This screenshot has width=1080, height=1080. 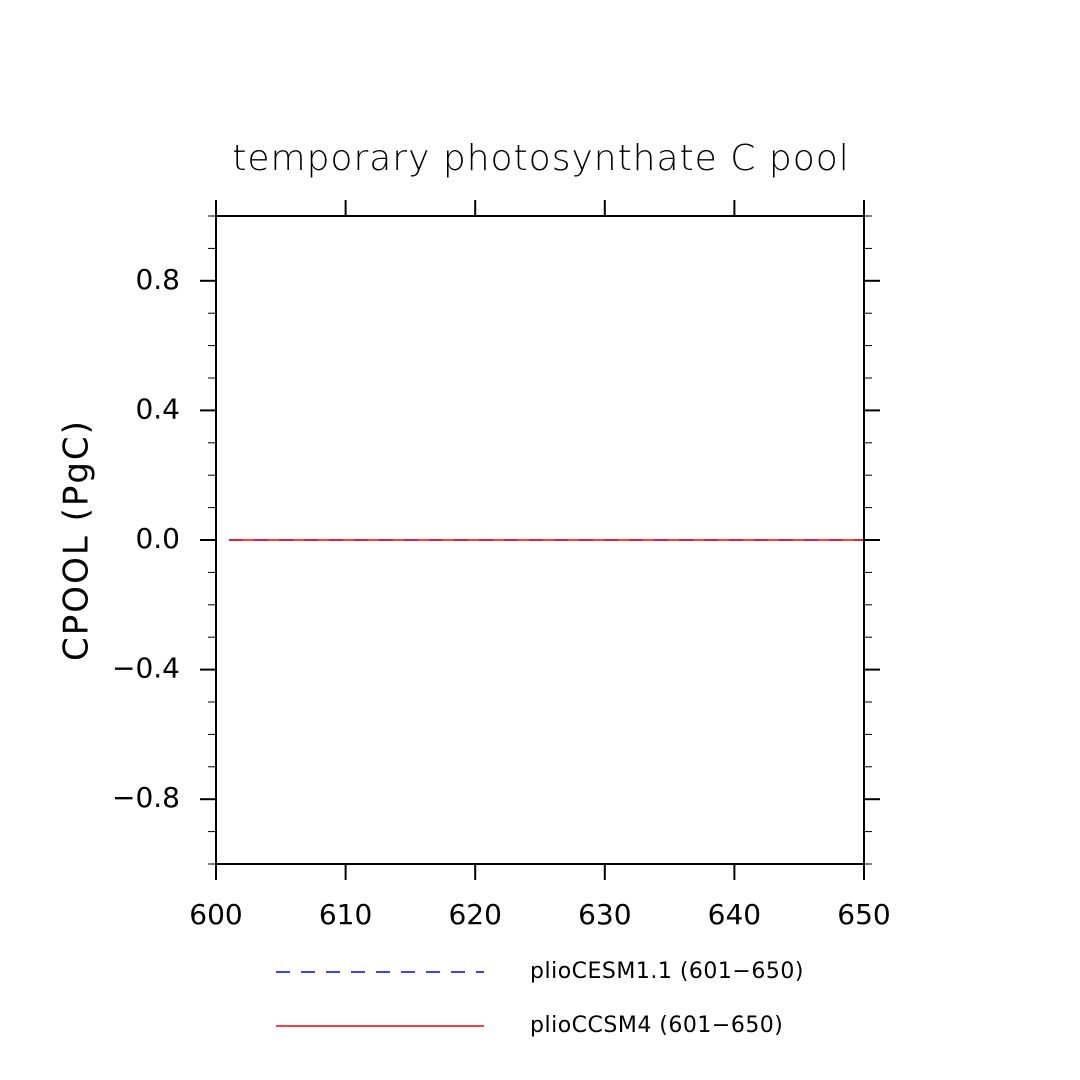 I want to click on chart-title: temporary photosynthate C pool, so click(x=541, y=158).